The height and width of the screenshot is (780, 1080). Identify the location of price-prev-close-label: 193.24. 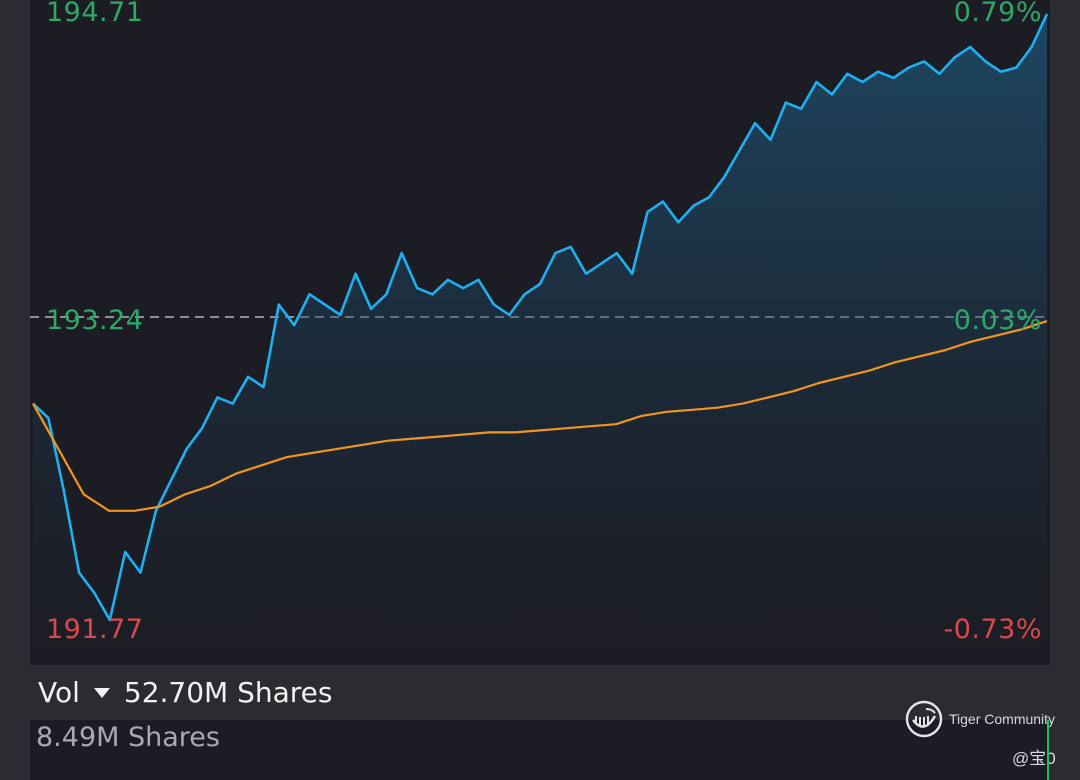
(95, 320).